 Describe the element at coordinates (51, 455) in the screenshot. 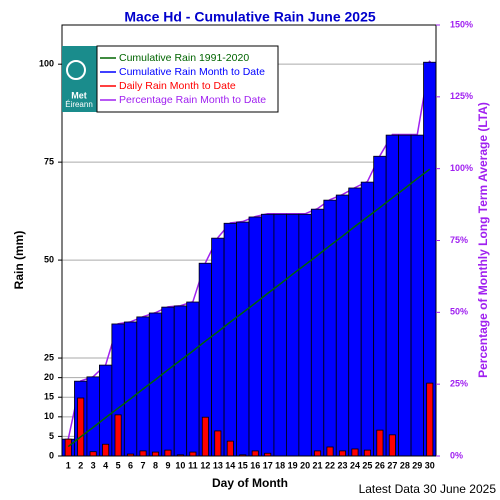

I see `y-tick-label: 0` at that location.